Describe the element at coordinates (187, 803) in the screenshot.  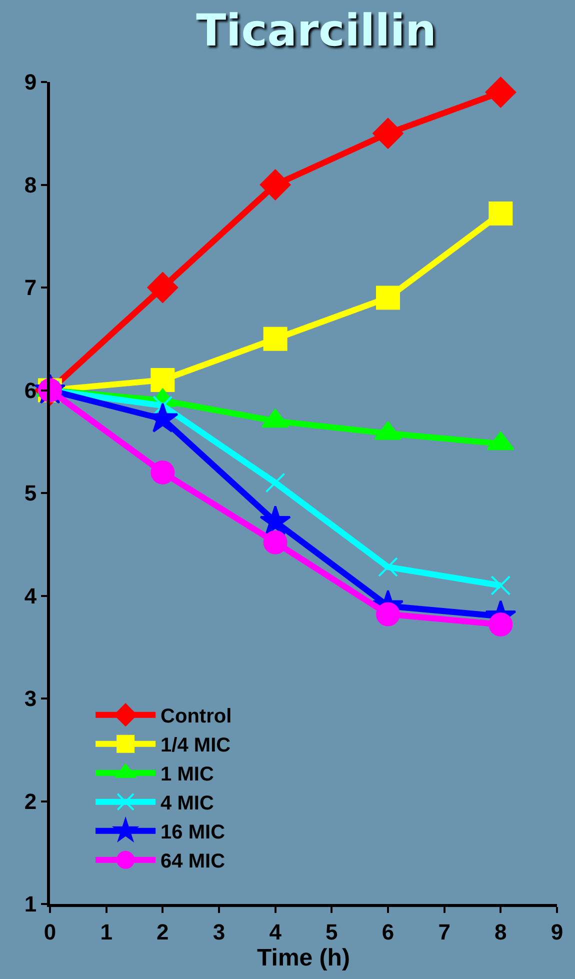
I see `legend-label: 4 MIC` at that location.